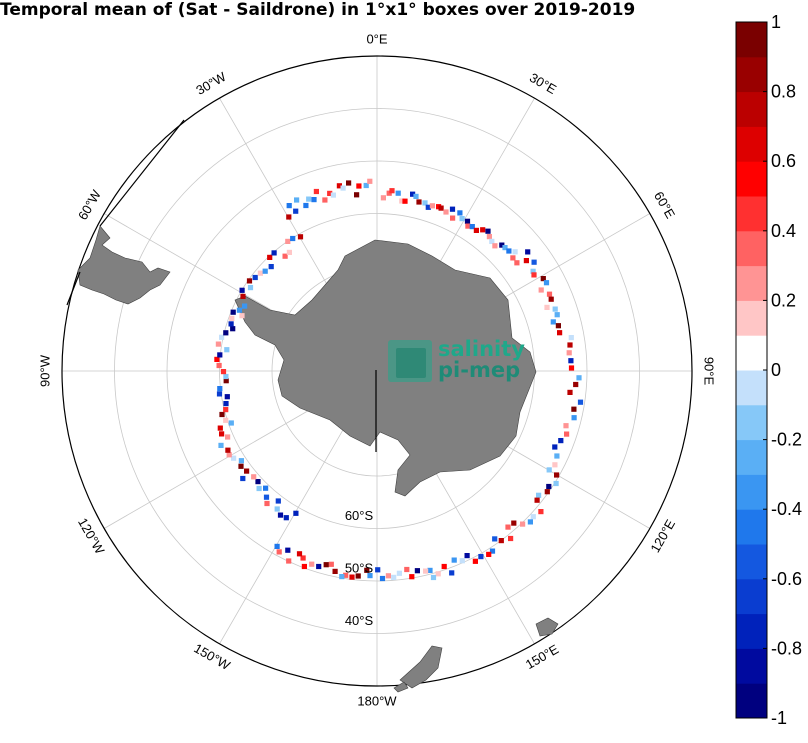 The height and width of the screenshot is (743, 808). Describe the element at coordinates (786, 440) in the screenshot. I see `colorbar-tick-label: -0.2` at that location.